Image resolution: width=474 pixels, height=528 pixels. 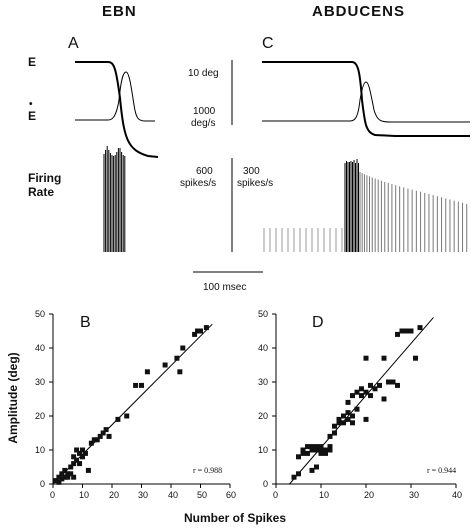 What do you see at coordinates (266, 484) in the screenshot?
I see `d-ytick-0: 0` at bounding box center [266, 484].